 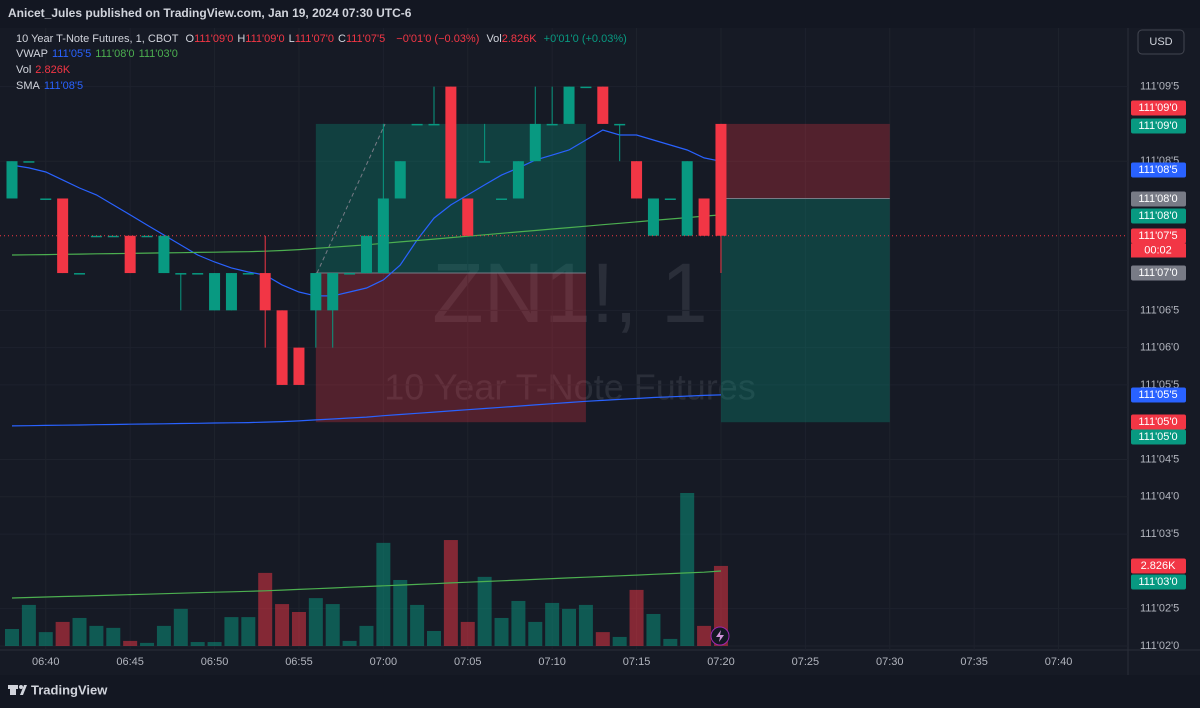 I want to click on ohlc-key: O, so click(x=190, y=39).